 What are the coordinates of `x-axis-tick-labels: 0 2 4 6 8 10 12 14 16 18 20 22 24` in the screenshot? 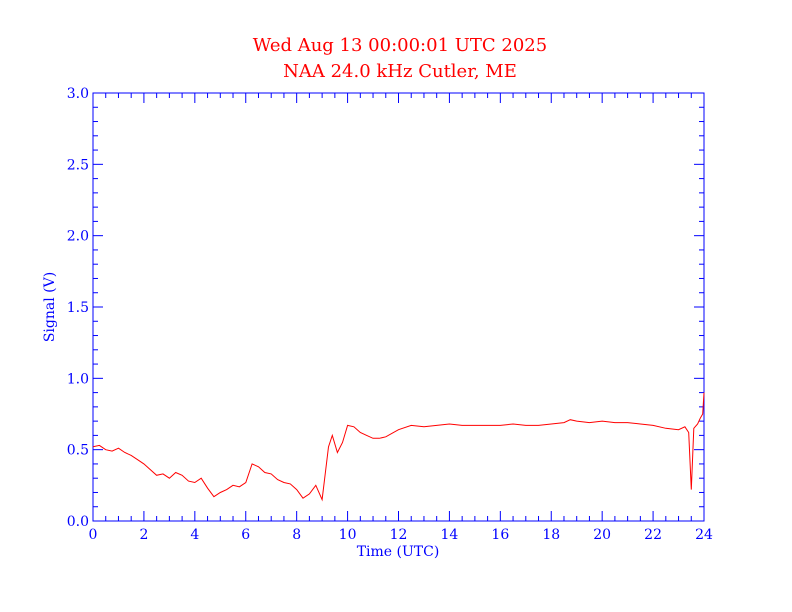 It's located at (401, 535).